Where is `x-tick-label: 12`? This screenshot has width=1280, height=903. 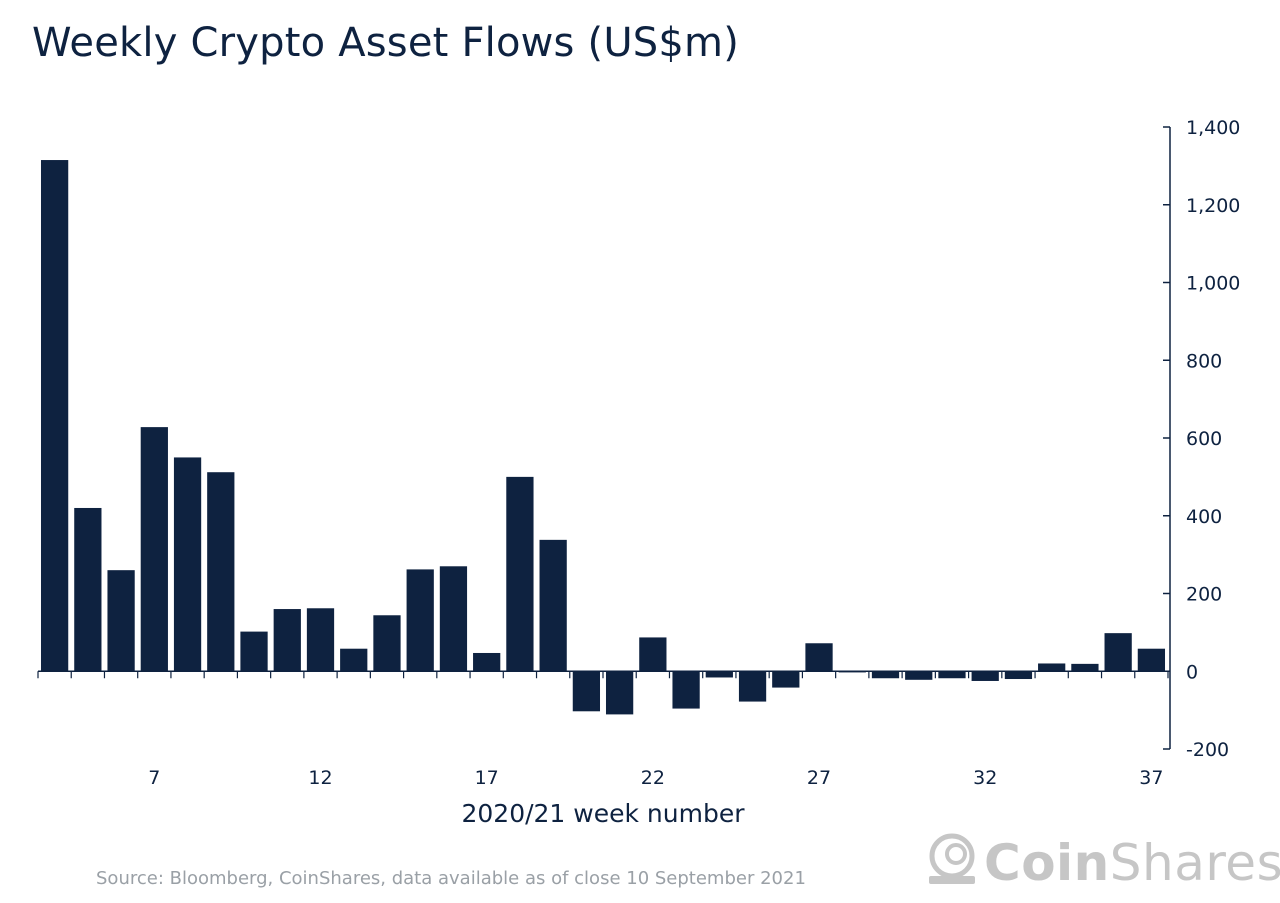 x-tick-label: 12 is located at coordinates (320, 778).